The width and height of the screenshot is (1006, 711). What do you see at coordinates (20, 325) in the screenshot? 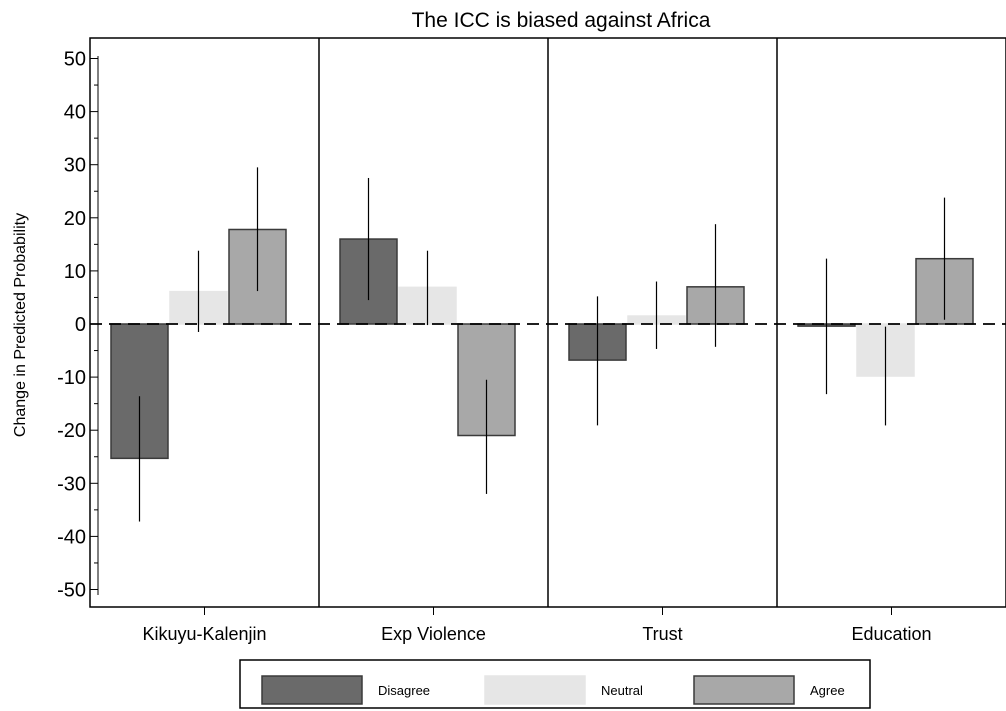
I see `y-axis-label: Change in Predicted Probability` at bounding box center [20, 325].